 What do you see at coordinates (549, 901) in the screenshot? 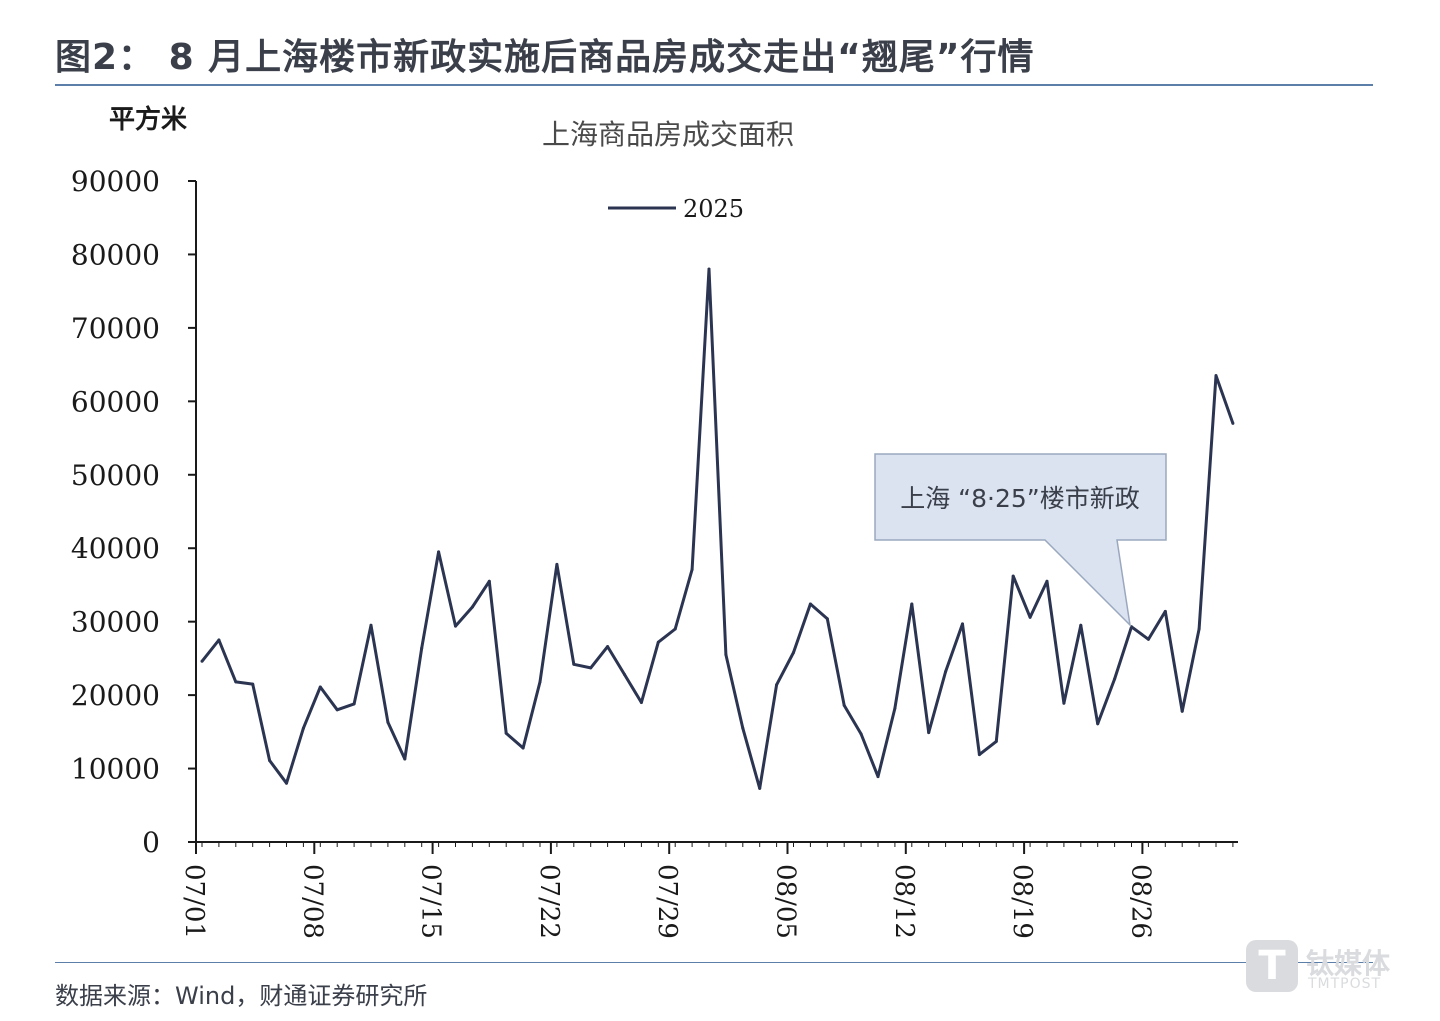
I see `x-tick-label: 07/22` at bounding box center [549, 901].